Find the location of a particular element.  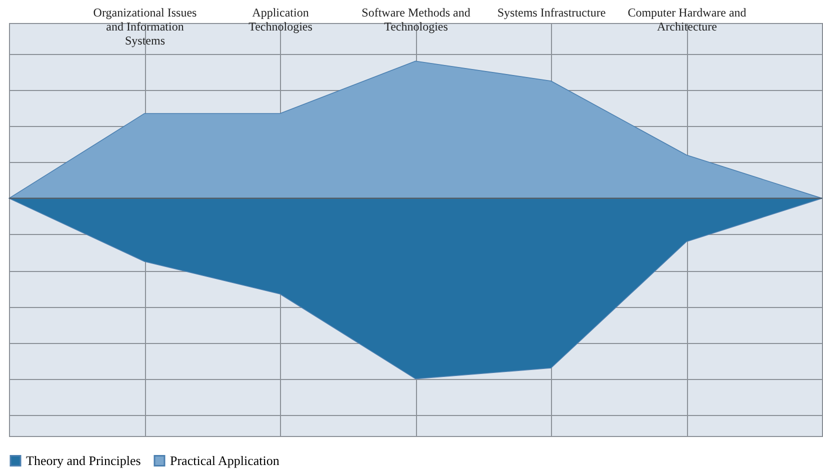

legend-label: Theory and Principles is located at coordinates (83, 460).